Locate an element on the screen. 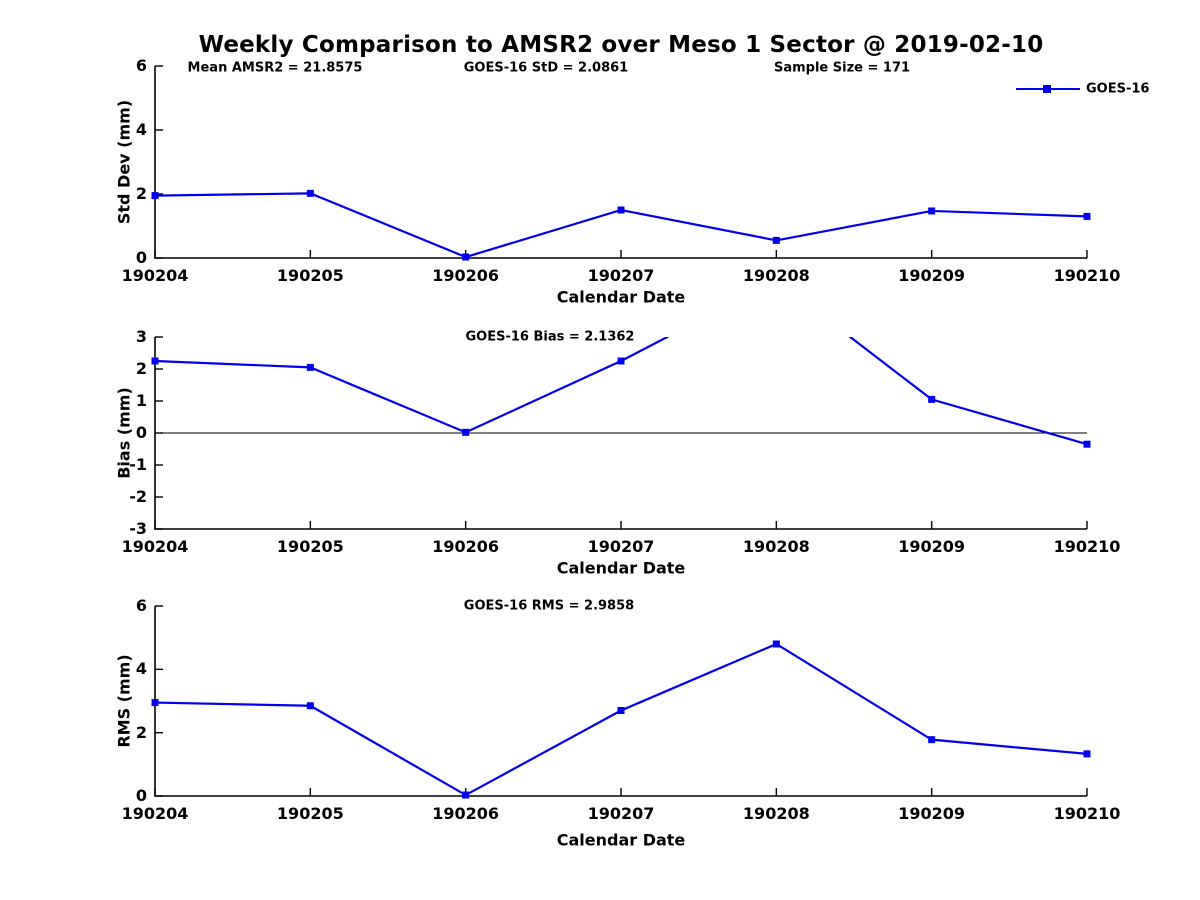  annotation-goes16-rms: GOES-16 RMS = 2.9858 is located at coordinates (549, 606).